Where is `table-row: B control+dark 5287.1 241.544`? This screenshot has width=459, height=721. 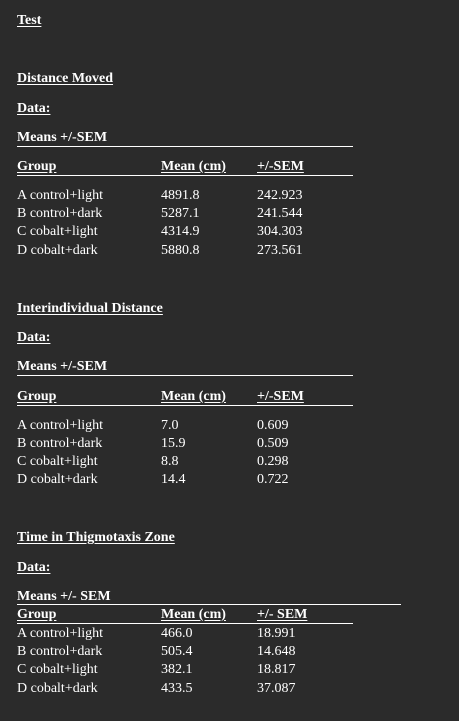
table-row: B control+dark 5287.1 241.544 is located at coordinates (182, 214).